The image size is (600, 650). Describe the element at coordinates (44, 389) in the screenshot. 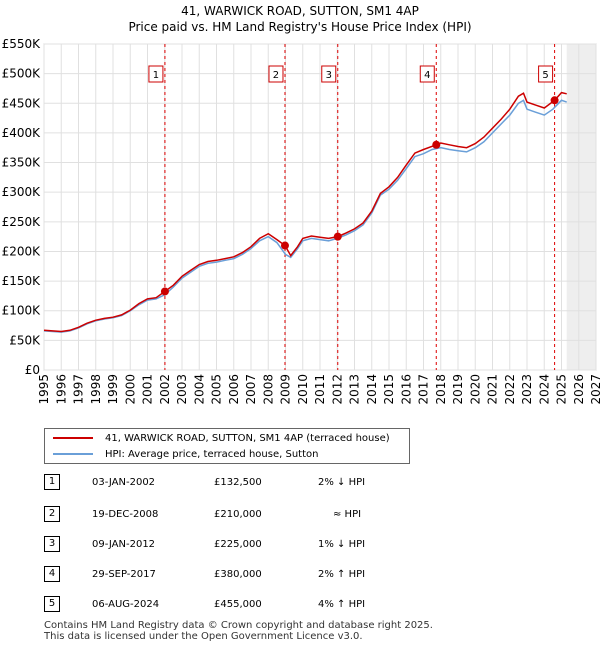

I see `x-tick-label: 1995` at that location.